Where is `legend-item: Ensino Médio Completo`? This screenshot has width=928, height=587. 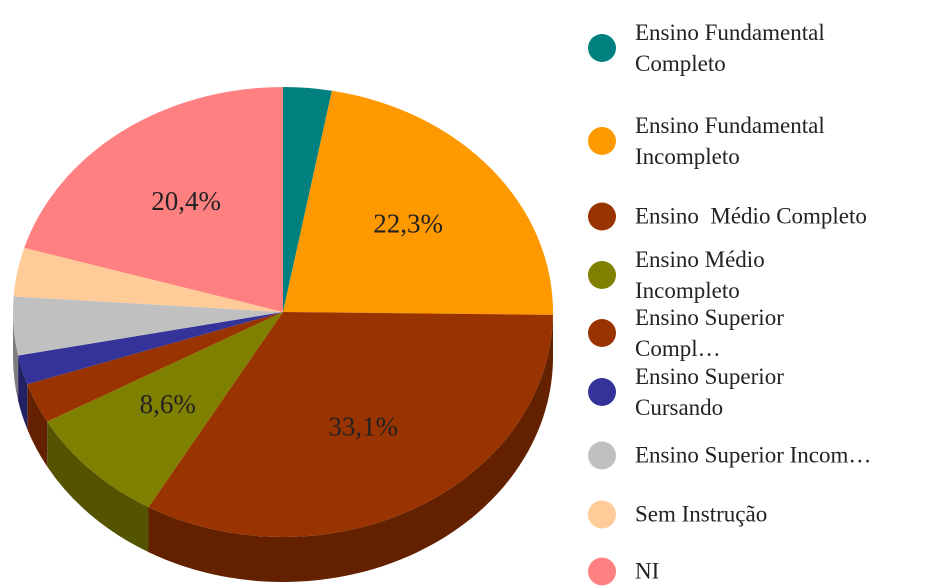 legend-item: Ensino Médio Completo is located at coordinates (731, 216).